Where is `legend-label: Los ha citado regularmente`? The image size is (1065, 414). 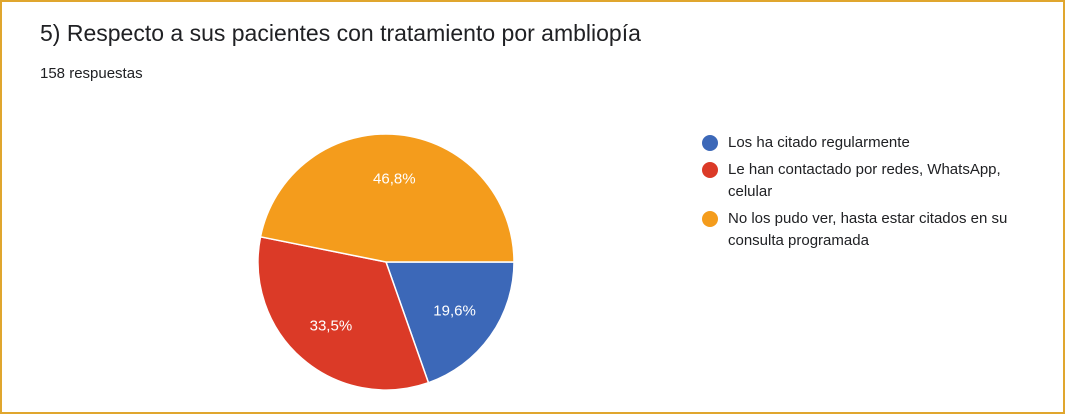
legend-label: Los ha citado regularmente is located at coordinates (819, 142).